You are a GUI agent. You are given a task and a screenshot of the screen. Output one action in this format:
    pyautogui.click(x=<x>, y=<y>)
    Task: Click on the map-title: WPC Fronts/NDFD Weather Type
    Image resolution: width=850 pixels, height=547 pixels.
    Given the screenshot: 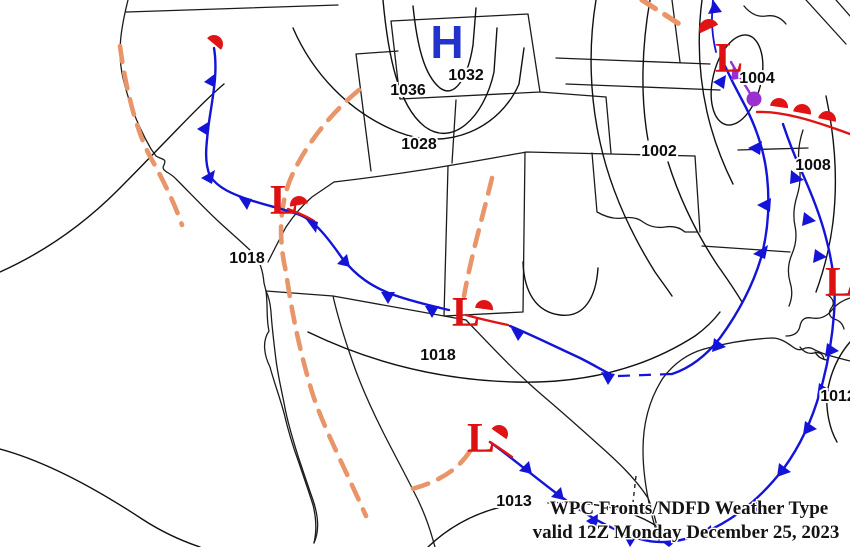 What is the action you would take?
    pyautogui.click(x=689, y=508)
    